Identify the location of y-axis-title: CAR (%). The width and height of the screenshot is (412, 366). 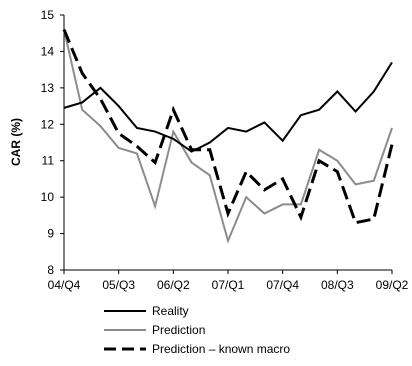
(16, 142).